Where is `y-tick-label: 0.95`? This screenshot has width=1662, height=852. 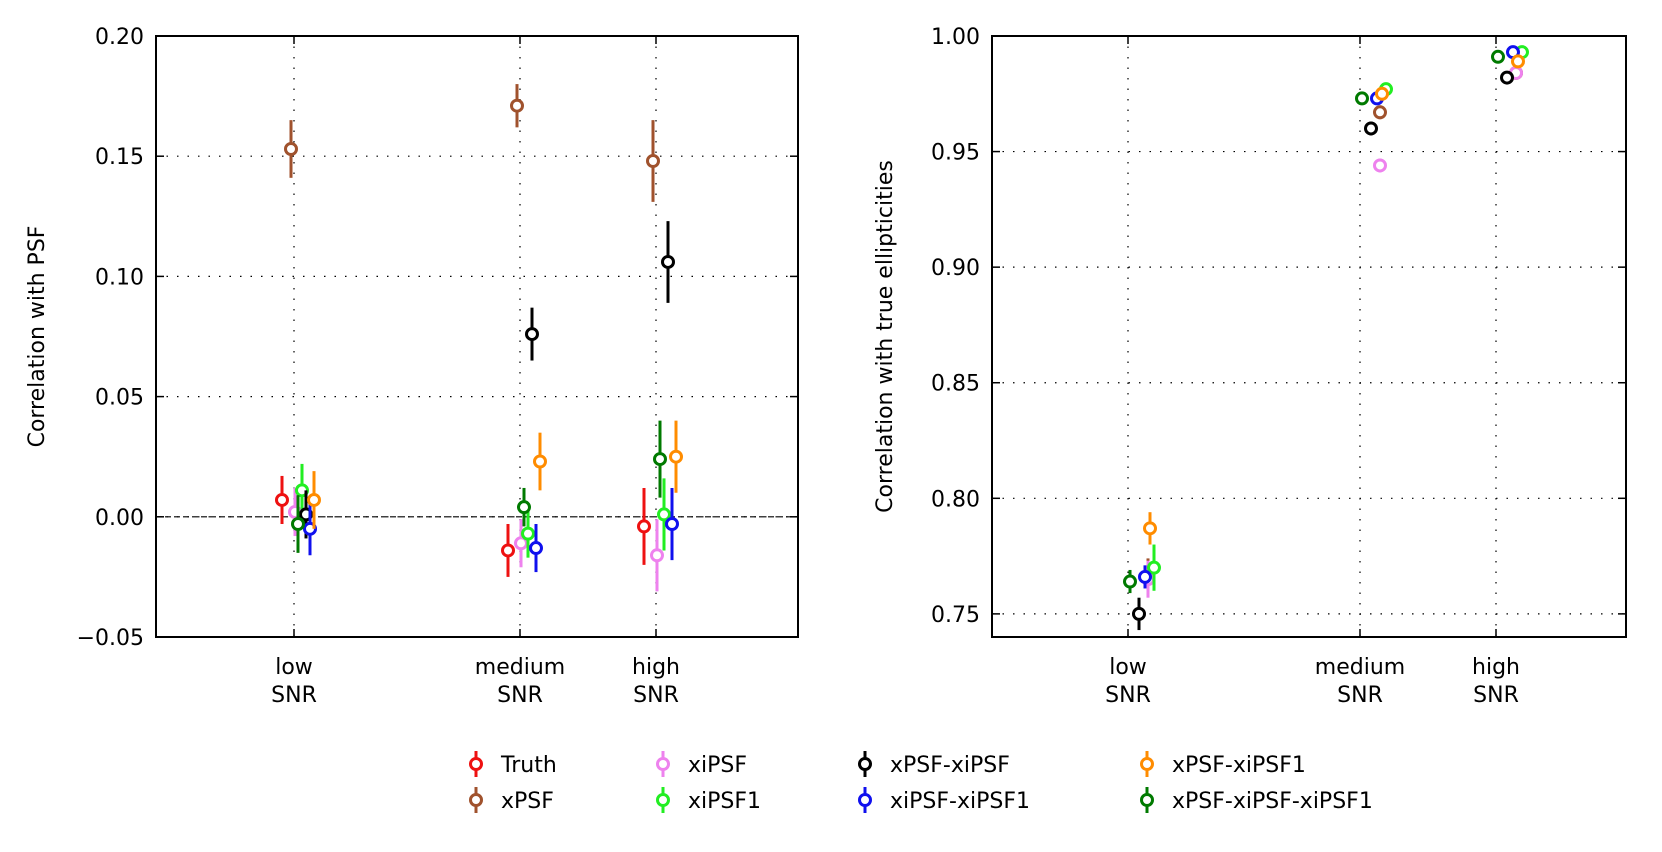
y-tick-label: 0.95 is located at coordinates (955, 153).